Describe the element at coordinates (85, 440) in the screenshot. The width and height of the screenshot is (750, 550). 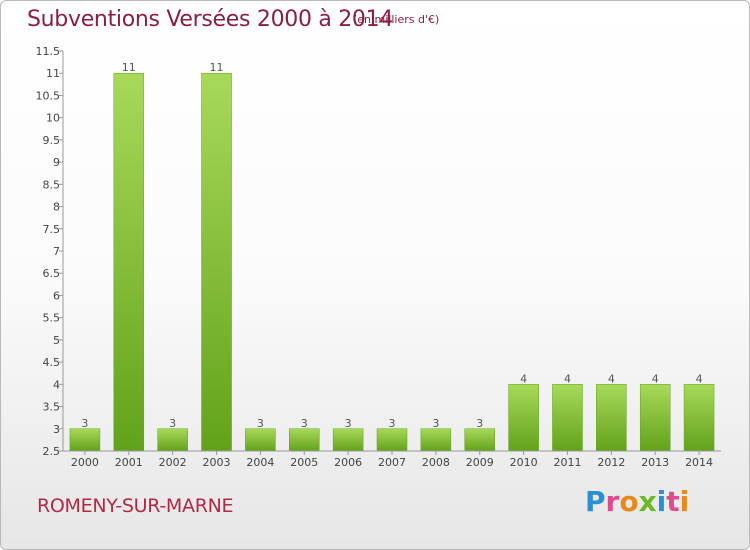
I see `bar-2000` at that location.